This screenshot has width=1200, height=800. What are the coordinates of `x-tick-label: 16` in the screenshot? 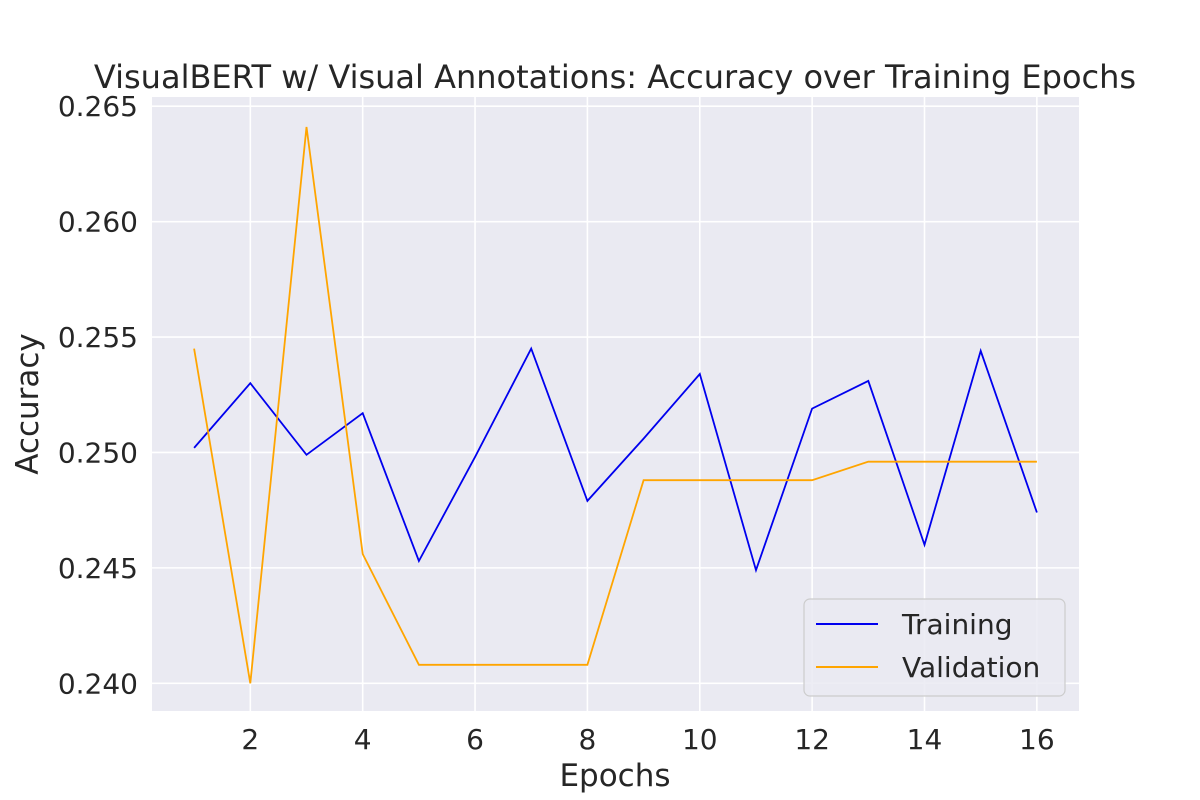 It's located at (1037, 739).